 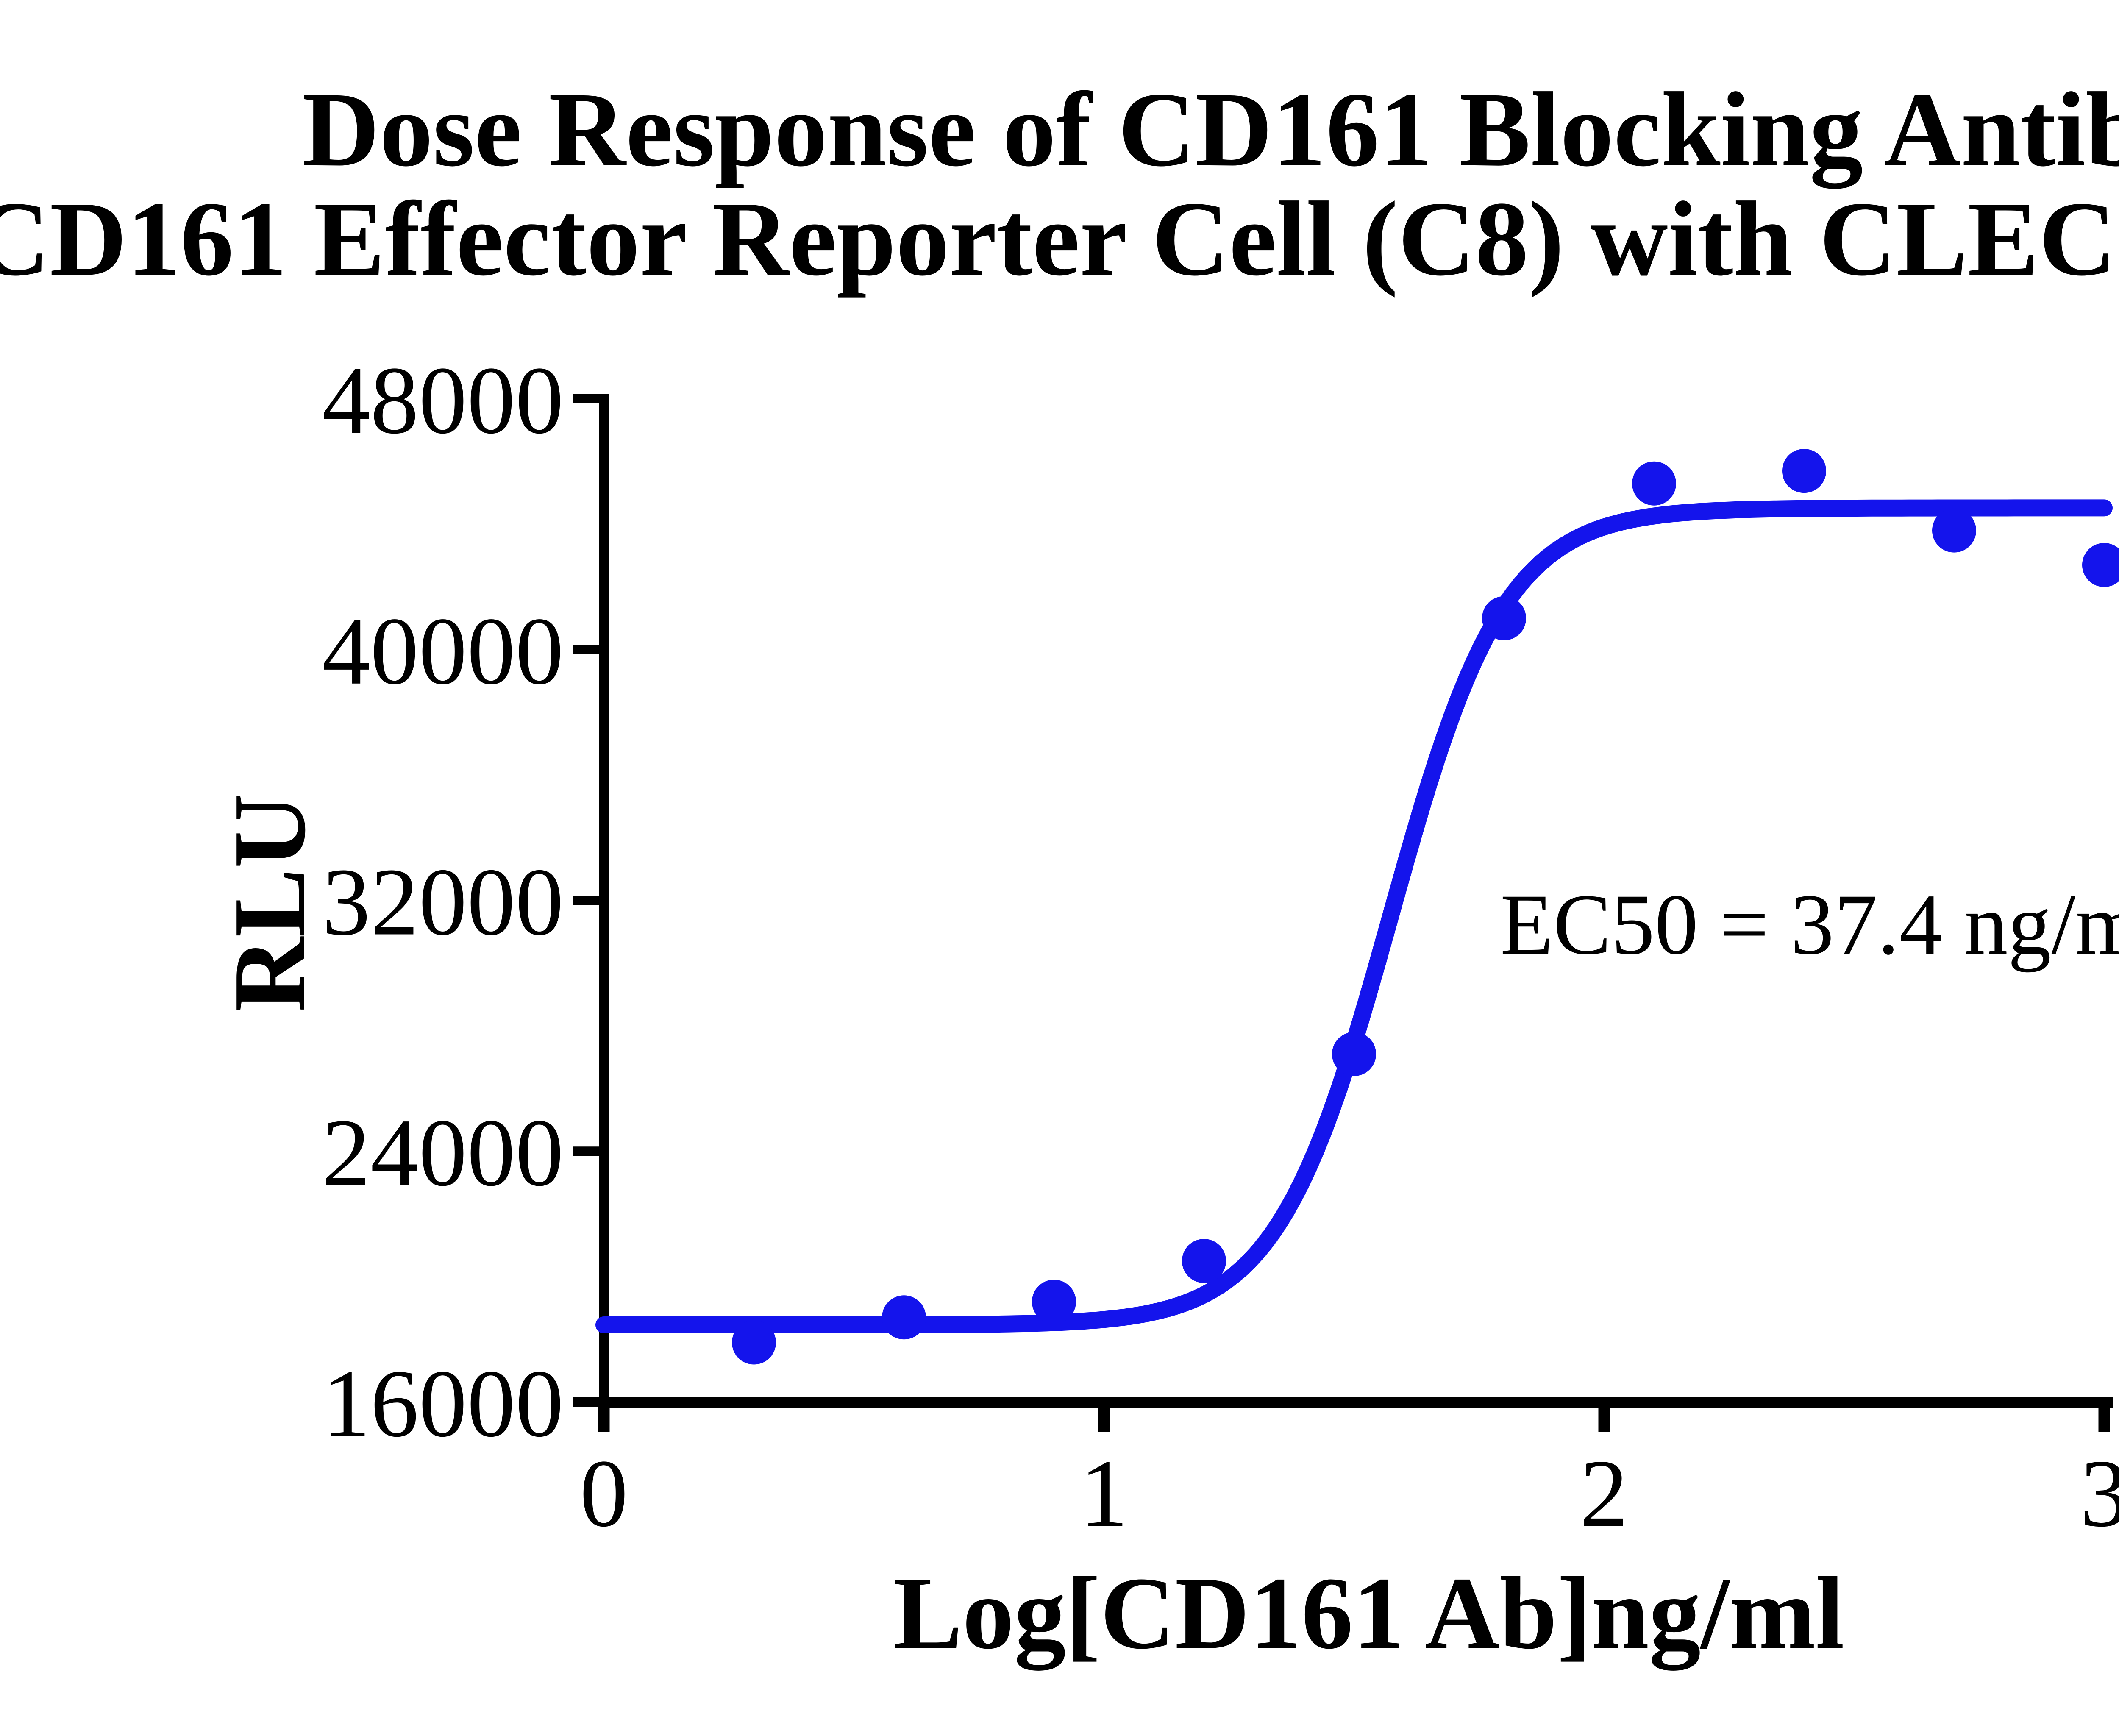 I want to click on y-tick-label: 24000, so click(x=443, y=1152).